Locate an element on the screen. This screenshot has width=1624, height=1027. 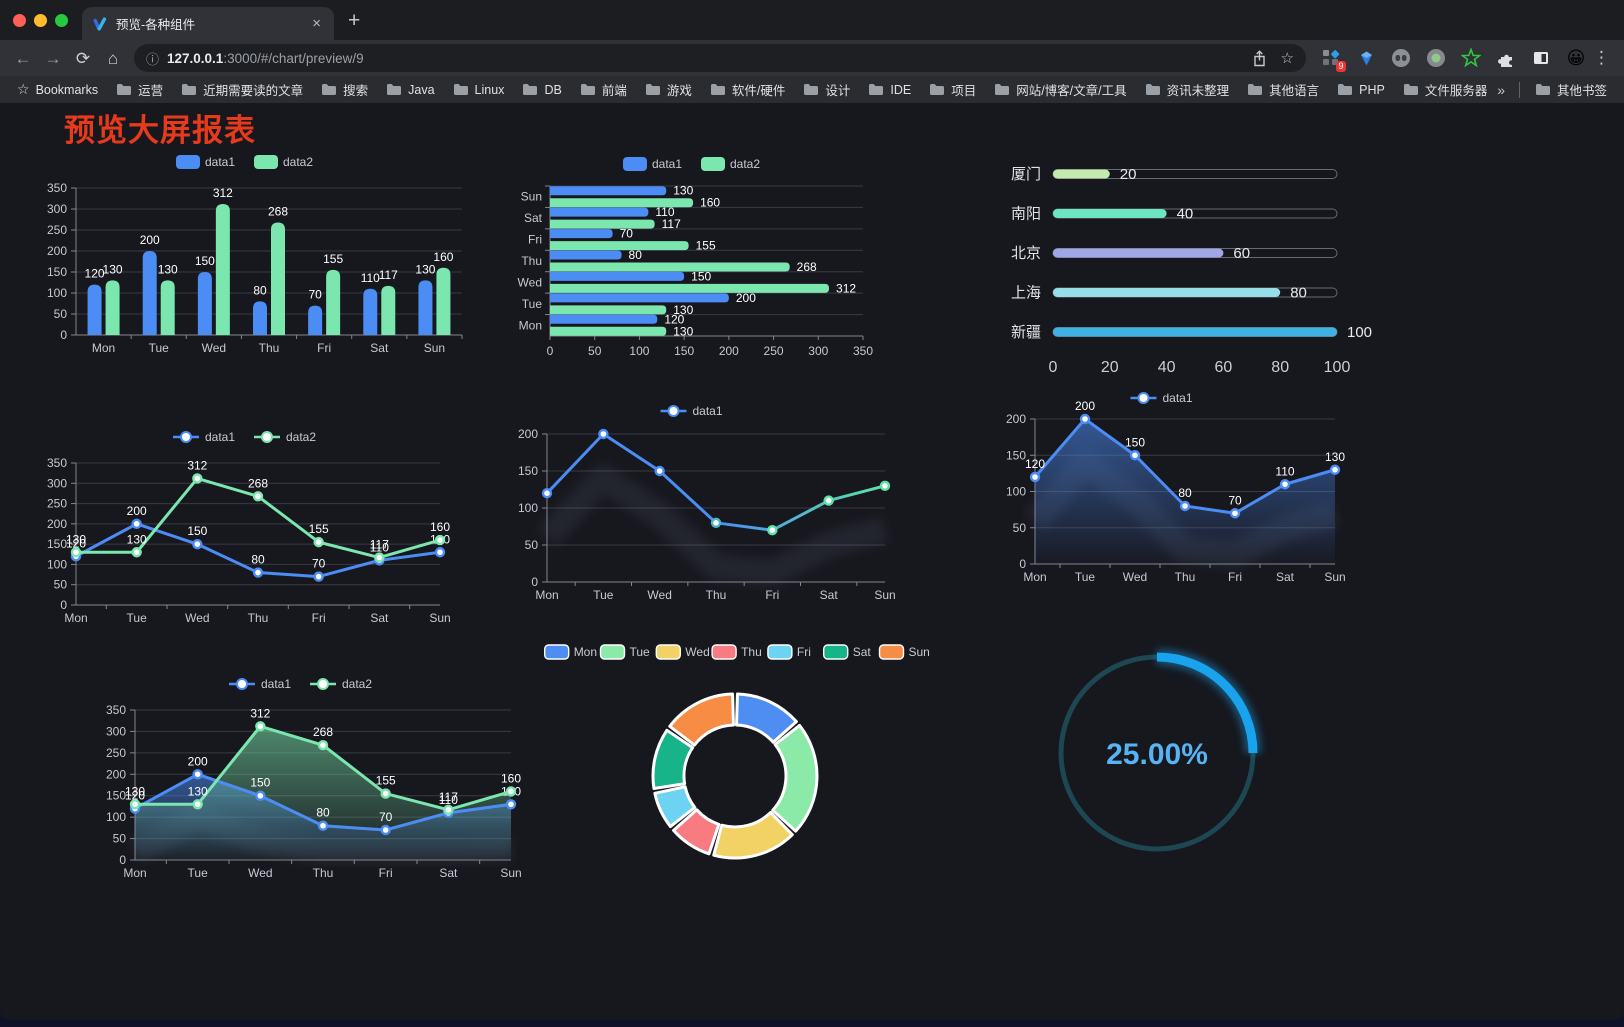
gradient-line-chart: 0 50 100 150 200 Mon Tue Wed Thu Fri Sat Sun data1 is located at coordinates (701, 502).